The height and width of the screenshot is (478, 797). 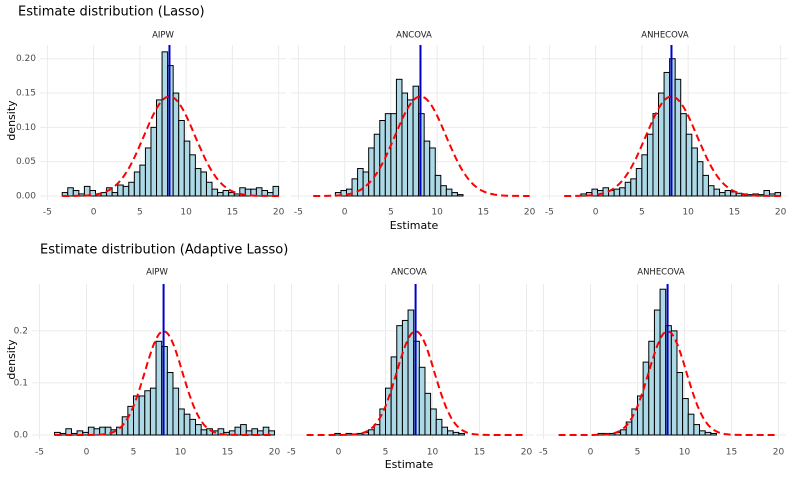 I want to click on y-tick-label: 0.2, so click(x=21, y=331).